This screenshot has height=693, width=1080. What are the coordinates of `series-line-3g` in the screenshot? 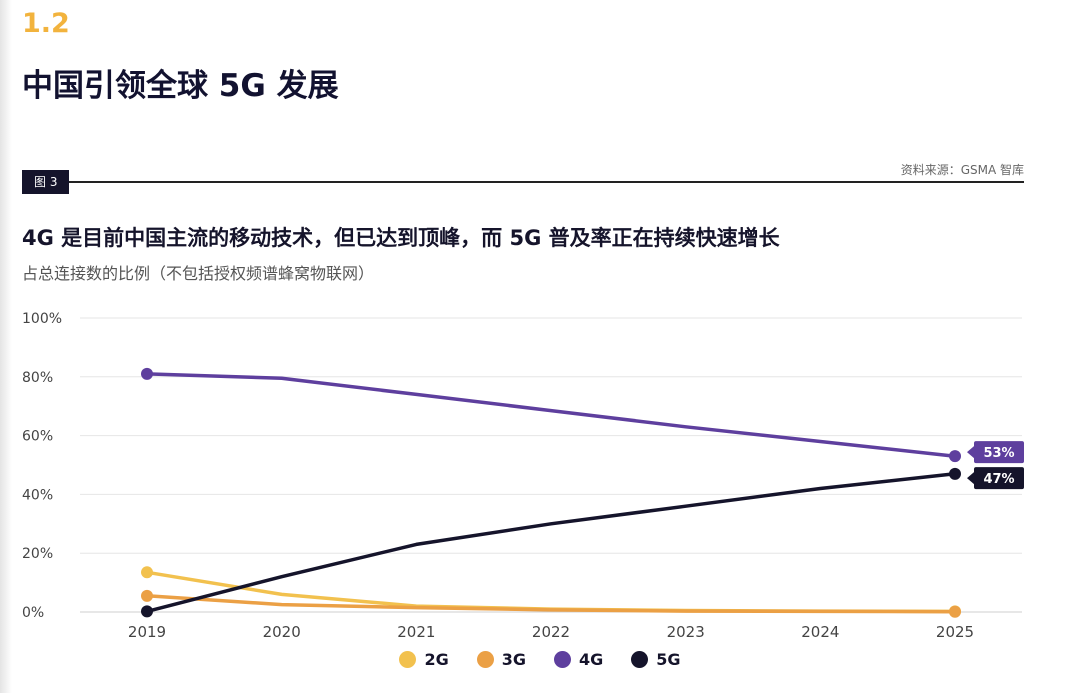 It's located at (551, 604).